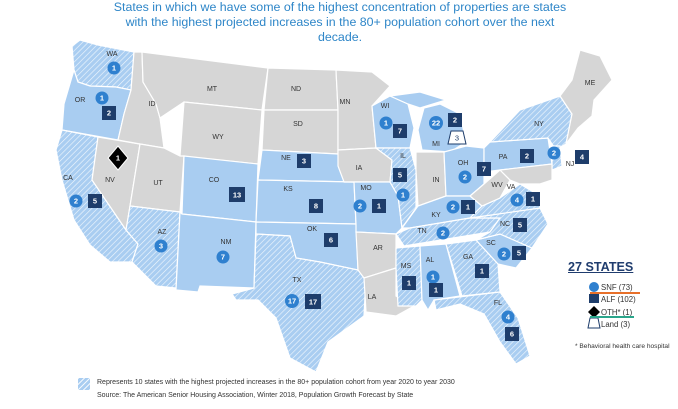  I want to click on label-ky: KY, so click(436, 215).